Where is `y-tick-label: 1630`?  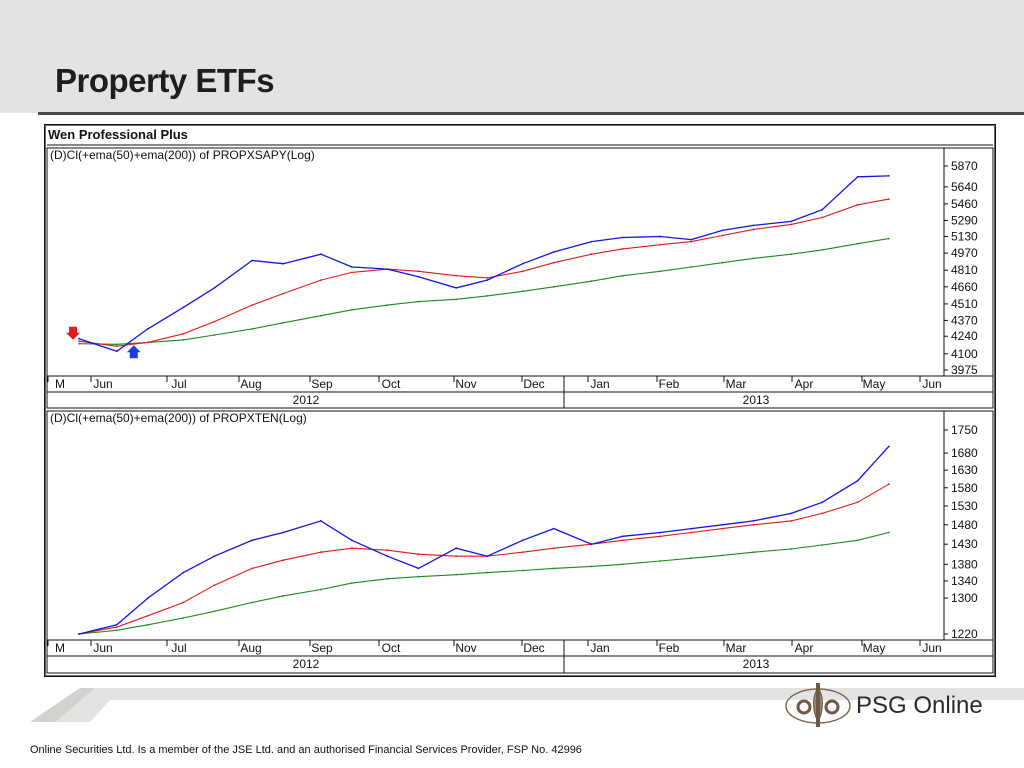
y-tick-label: 1630 is located at coordinates (964, 470).